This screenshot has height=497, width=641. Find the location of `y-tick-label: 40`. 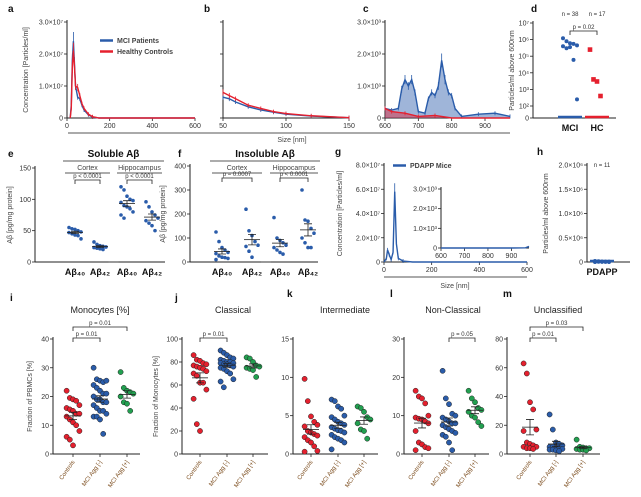

y-tick-label: 40 is located at coordinates (174, 409).